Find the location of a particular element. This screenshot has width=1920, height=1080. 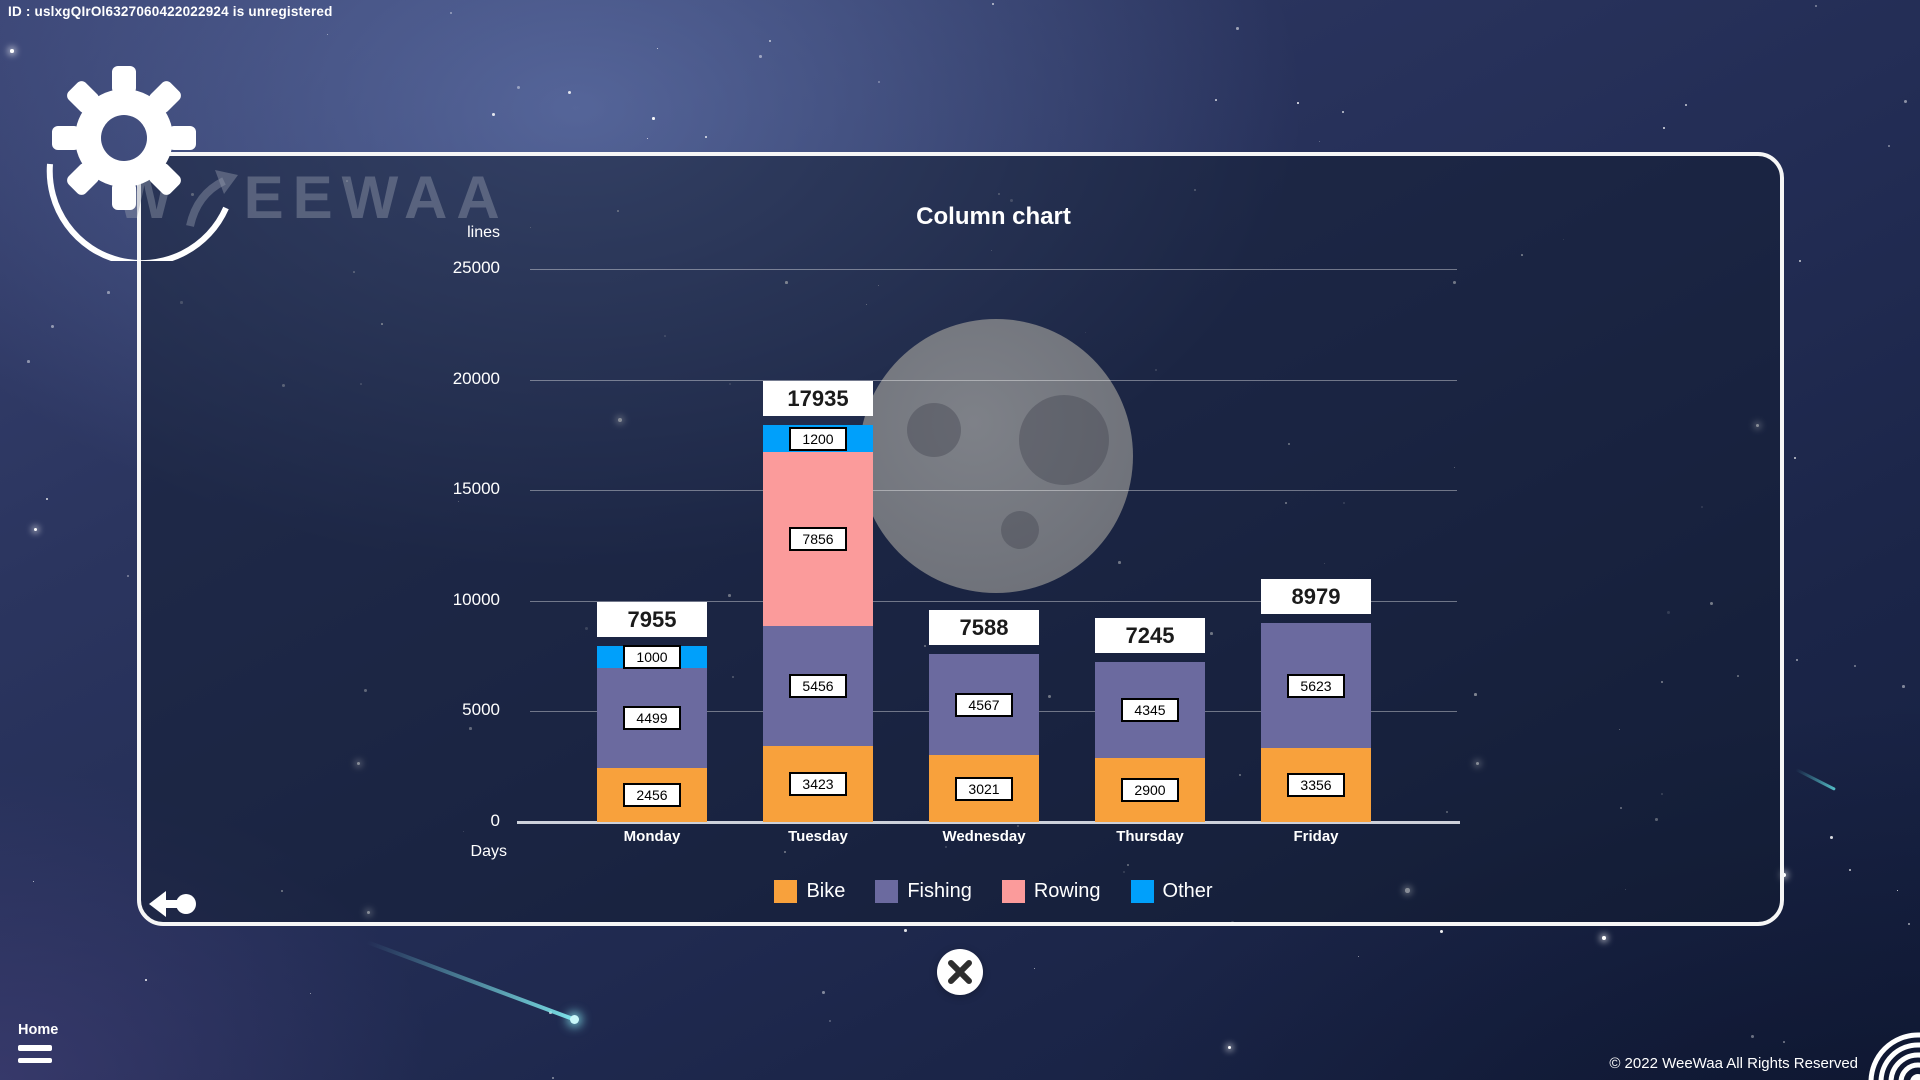

signal-arcs-icon is located at coordinates (1894, 1056).